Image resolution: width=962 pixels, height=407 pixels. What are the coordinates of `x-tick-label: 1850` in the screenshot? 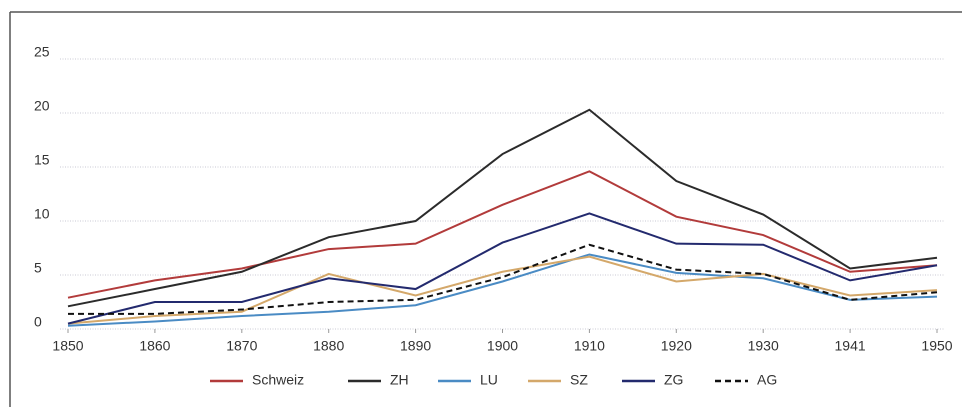 It's located at (67, 346).